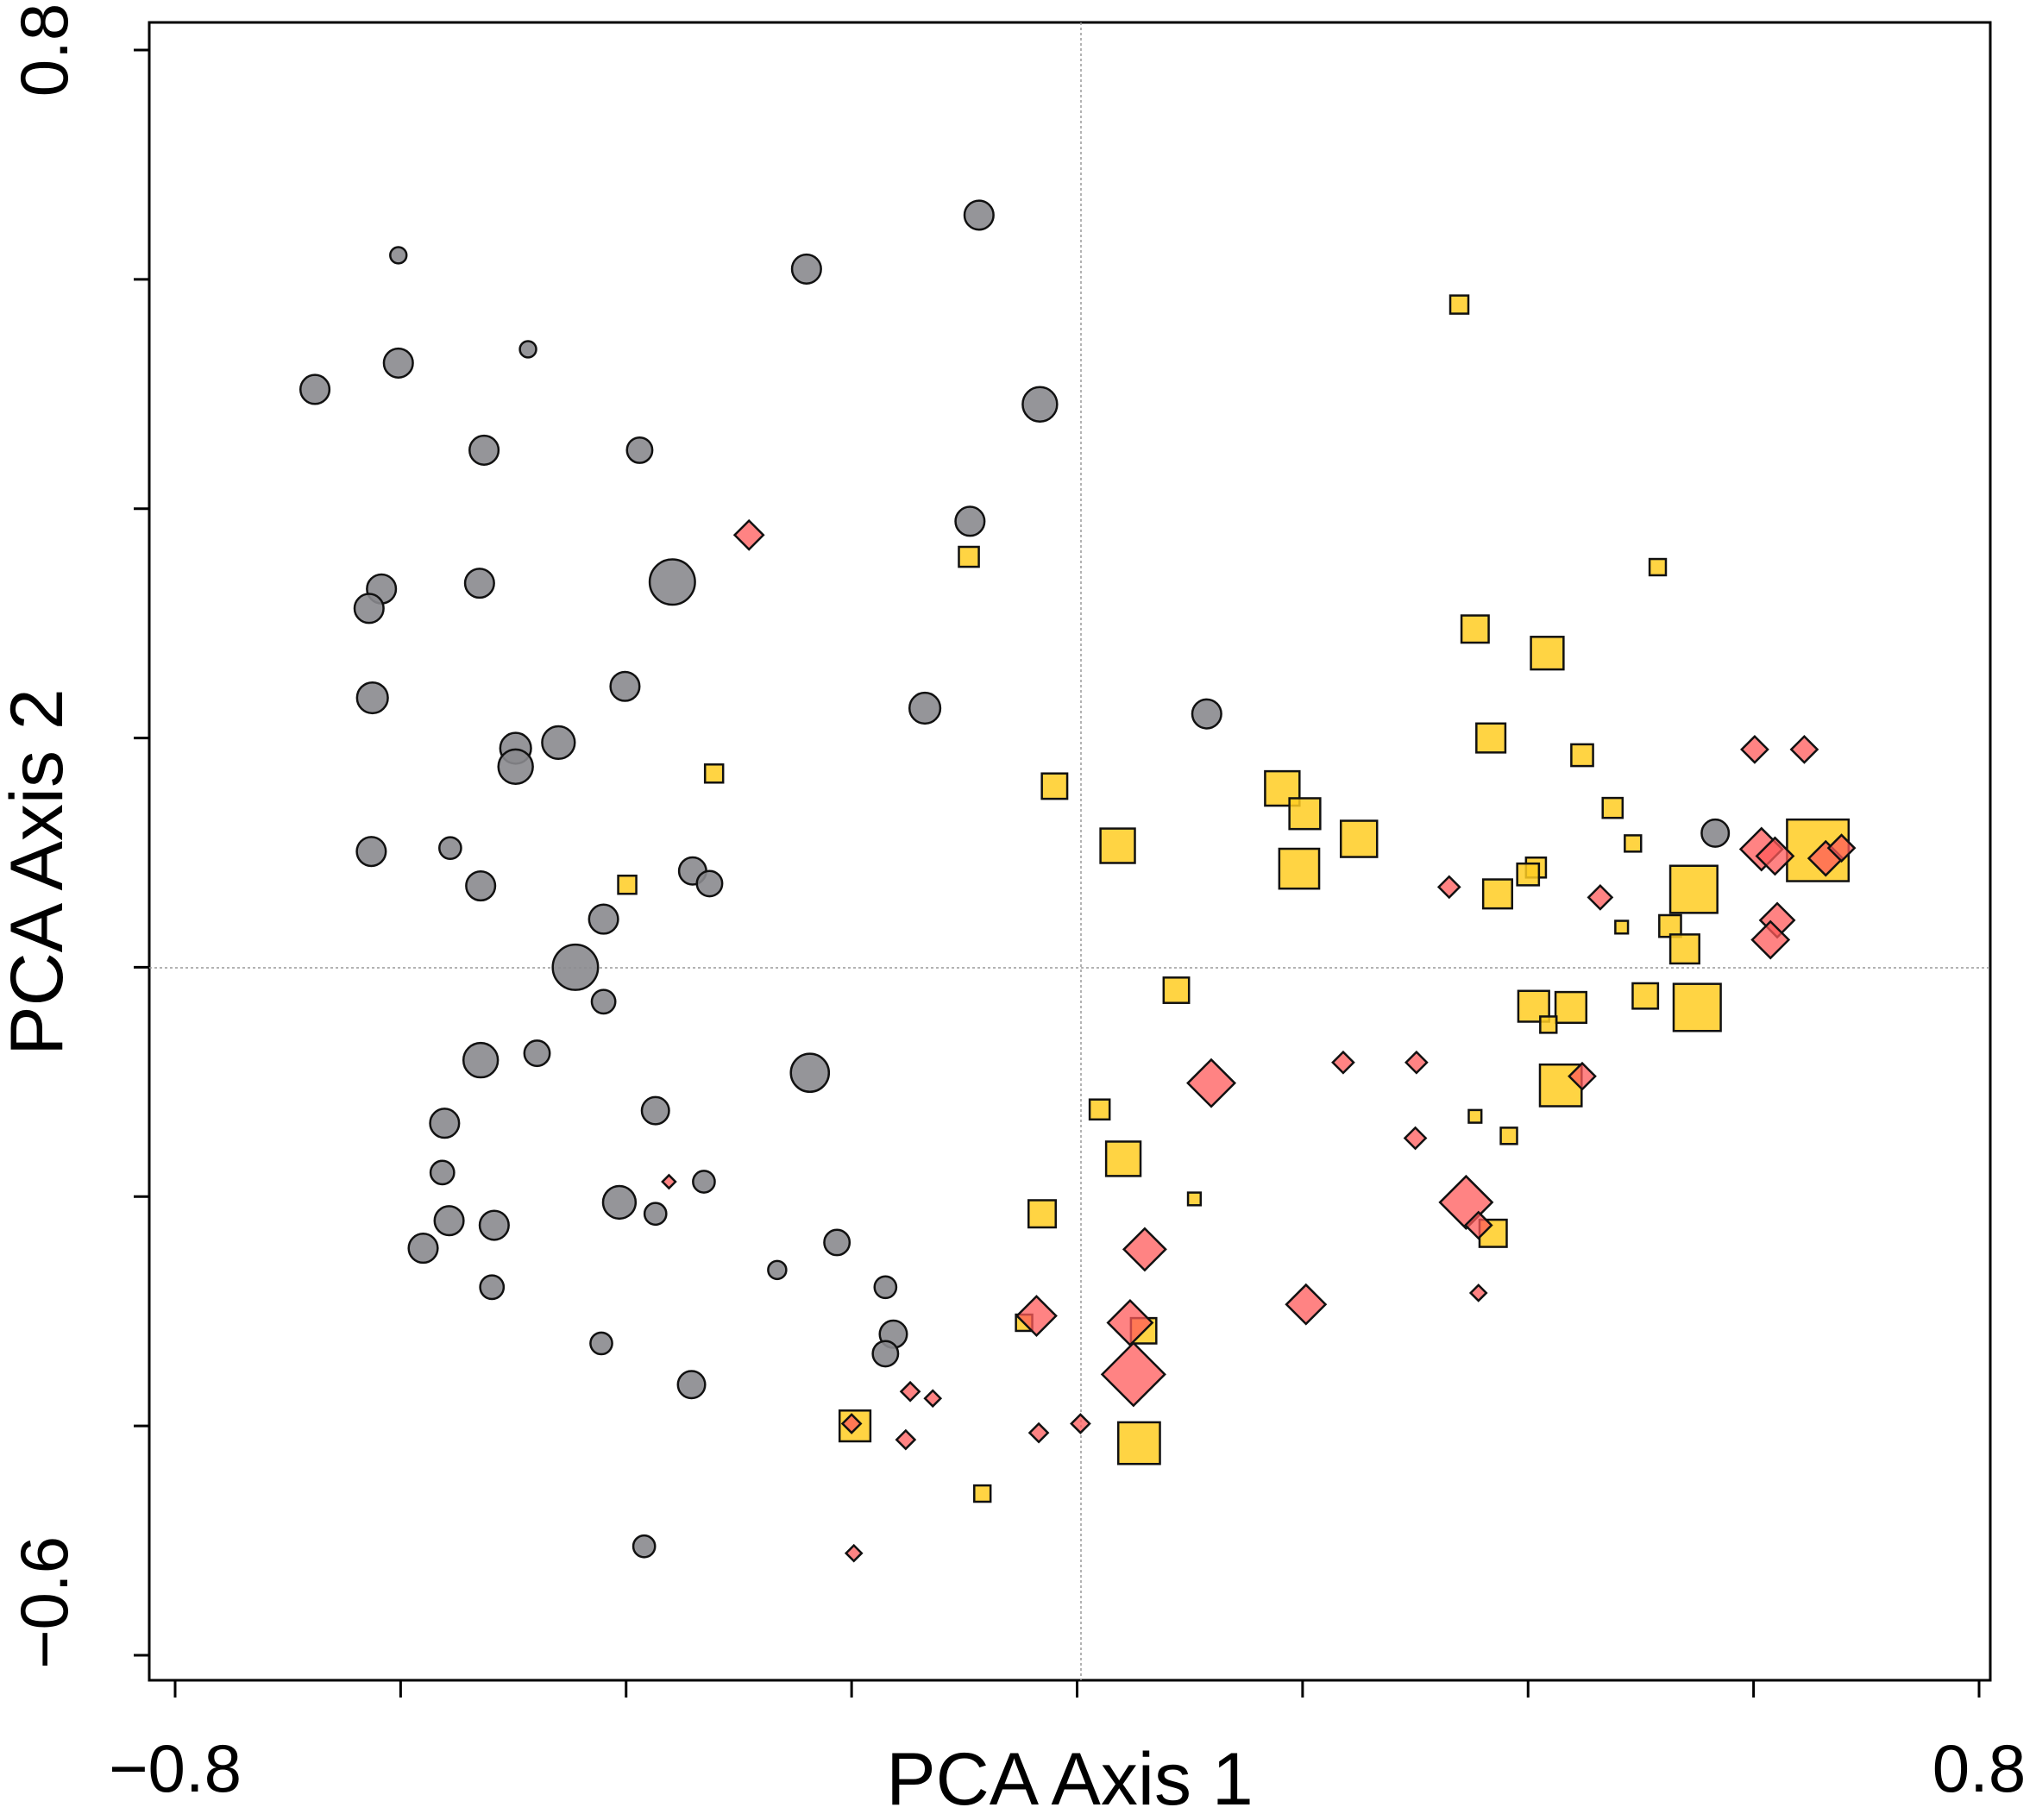 This screenshot has height=1820, width=2036. I want to click on y-axis-title: PCA Axis 2, so click(39, 872).